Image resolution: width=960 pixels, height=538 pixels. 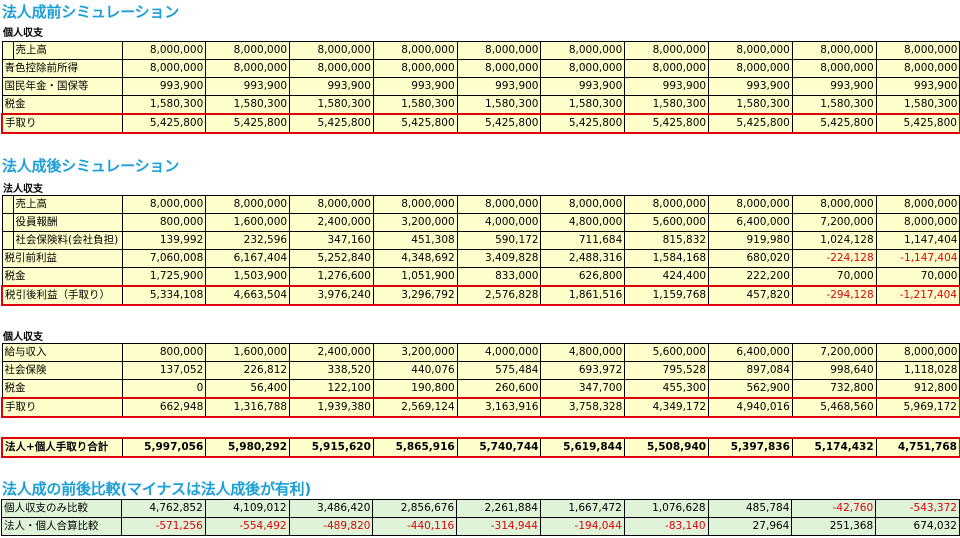 What do you see at coordinates (834, 240) in the screenshot?
I see `value-cell: 1,024,128` at bounding box center [834, 240].